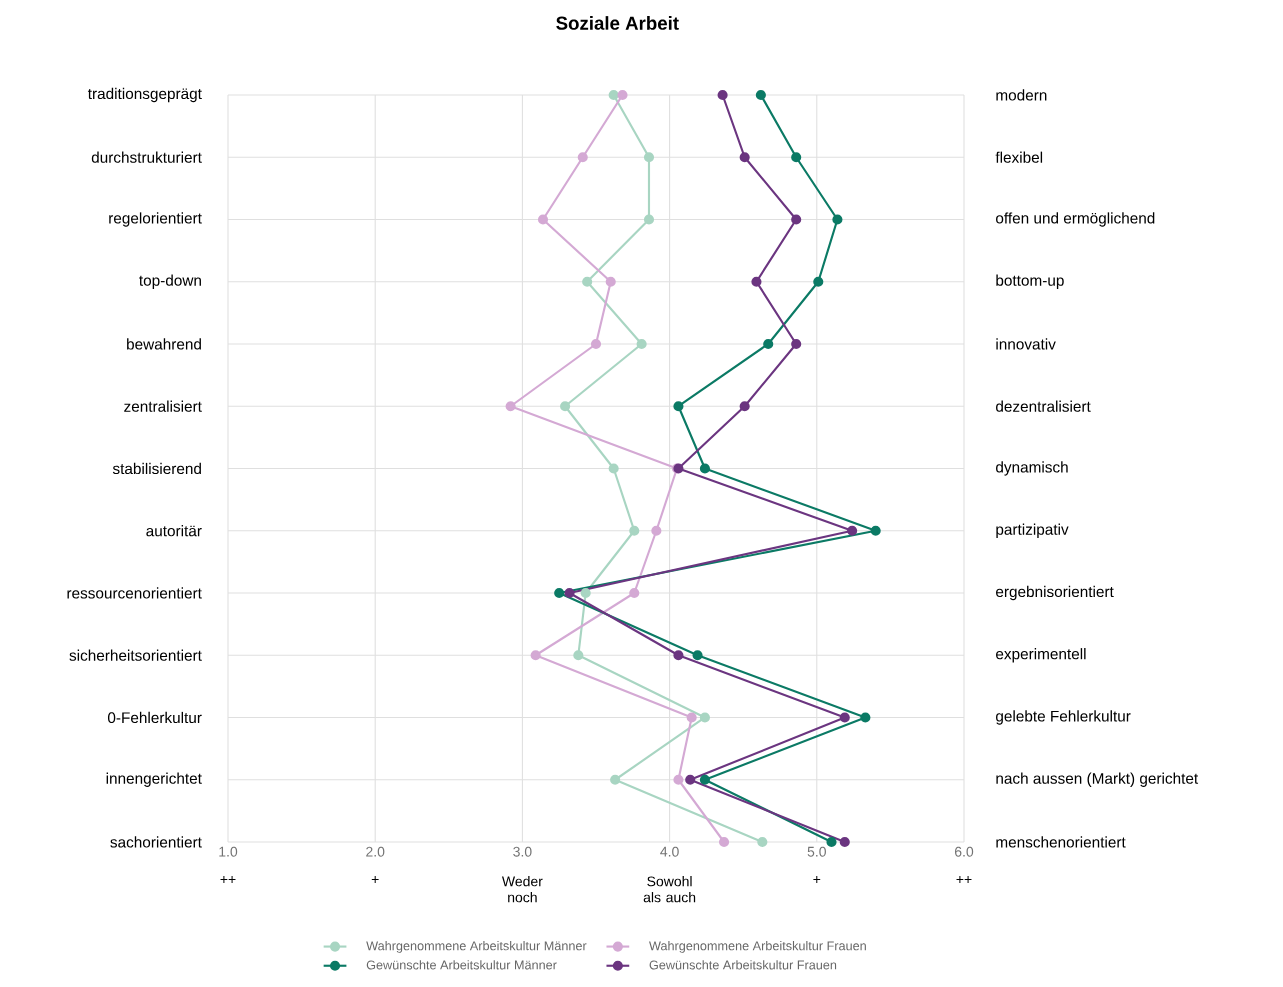 The image size is (1283, 987). I want to click on y-tick-label: innengerichtet, so click(154, 779).